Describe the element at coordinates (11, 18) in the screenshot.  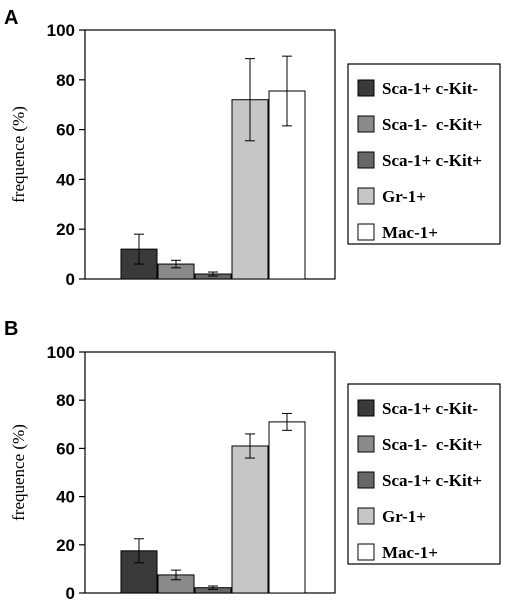
I see `panel-letter: A` at that location.